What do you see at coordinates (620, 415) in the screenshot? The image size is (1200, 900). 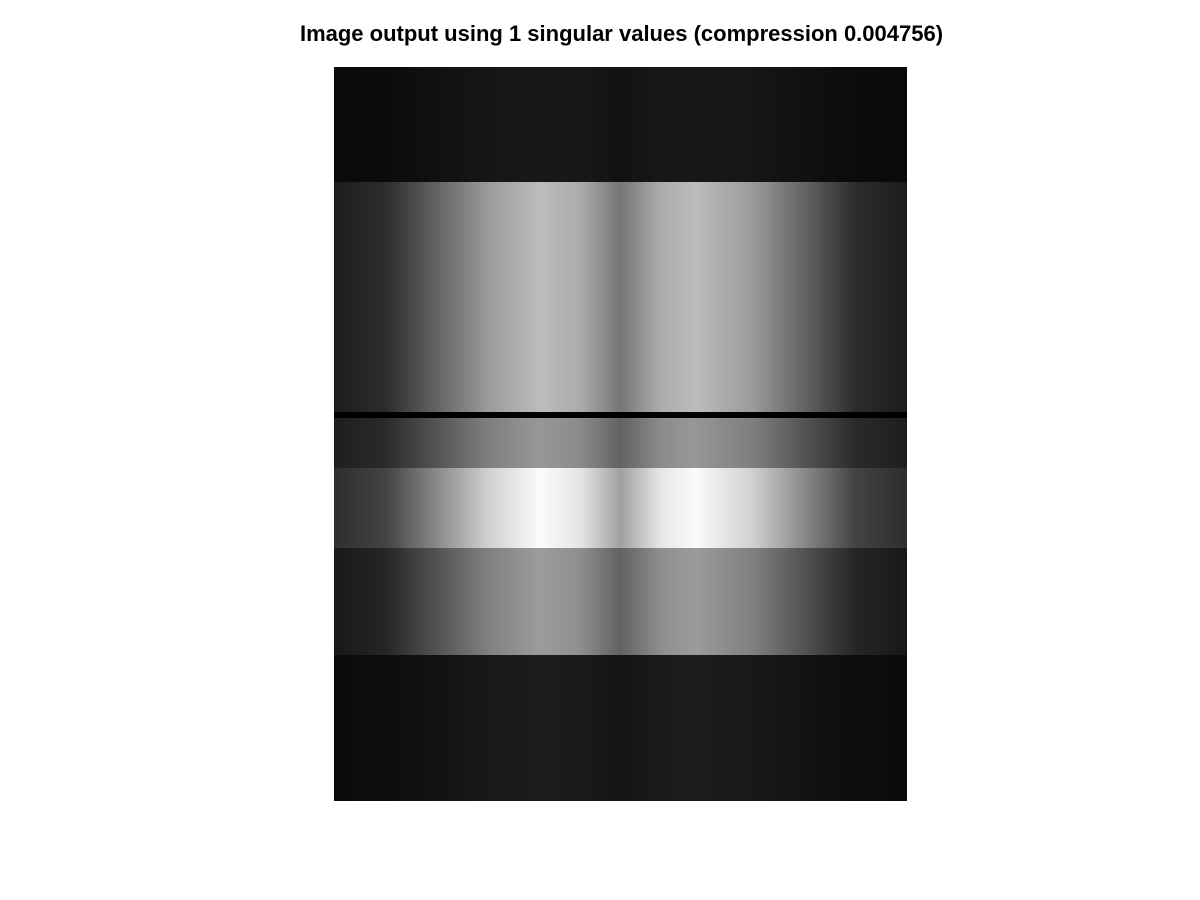 I see `image-band` at bounding box center [620, 415].